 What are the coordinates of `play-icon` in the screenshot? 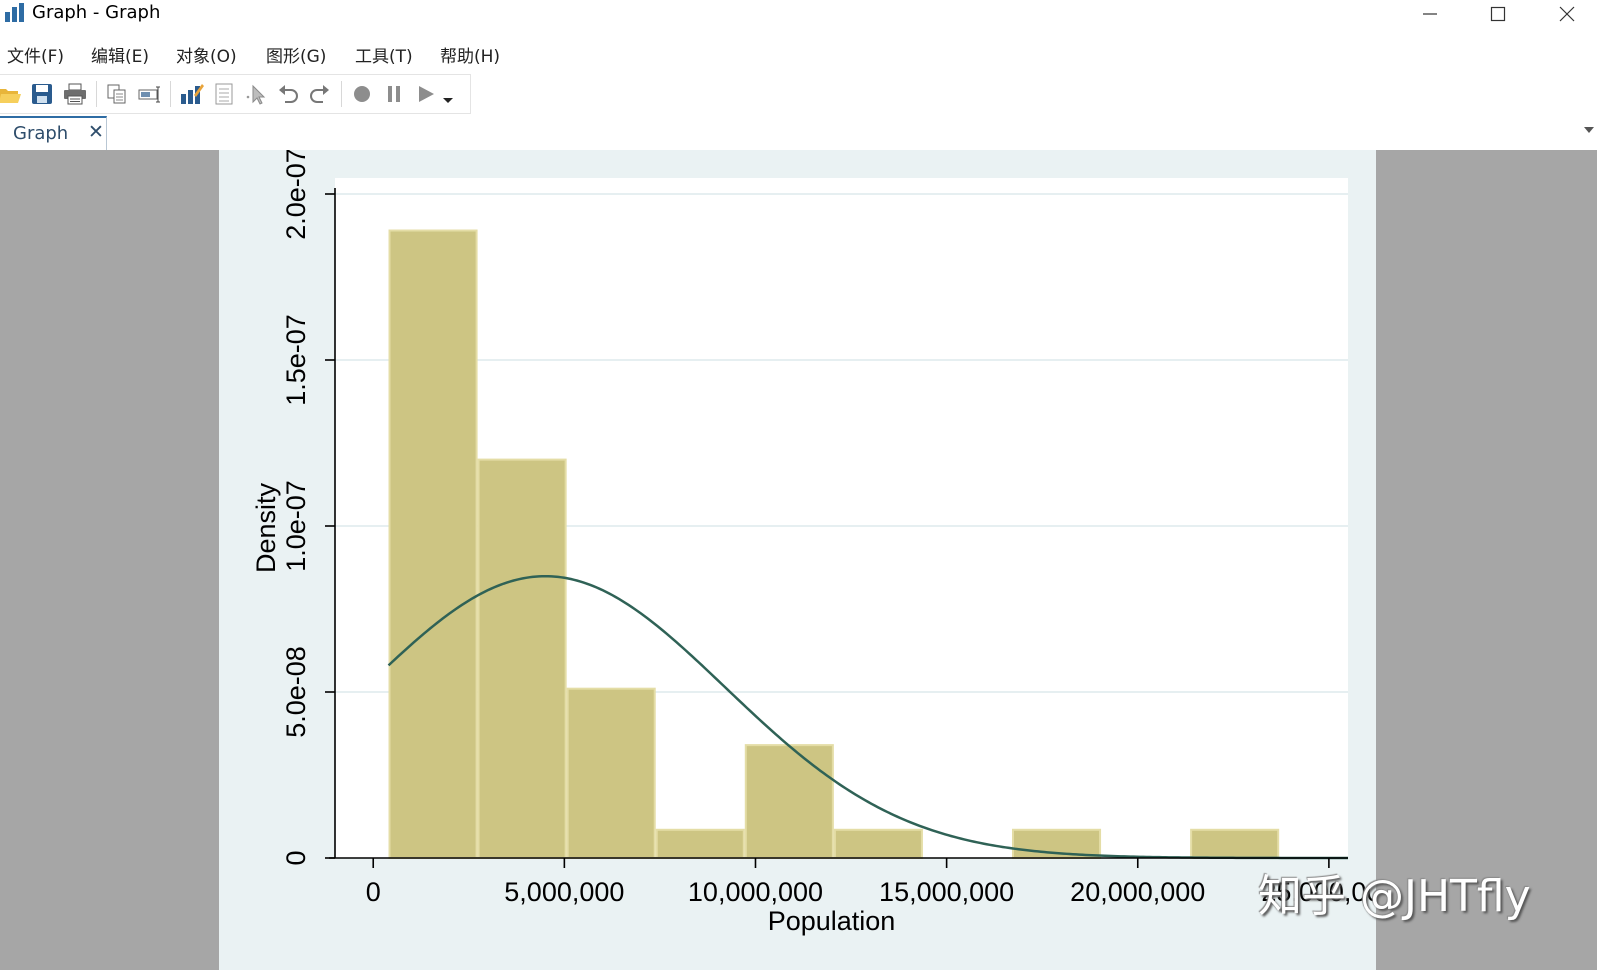 It's located at (426, 94).